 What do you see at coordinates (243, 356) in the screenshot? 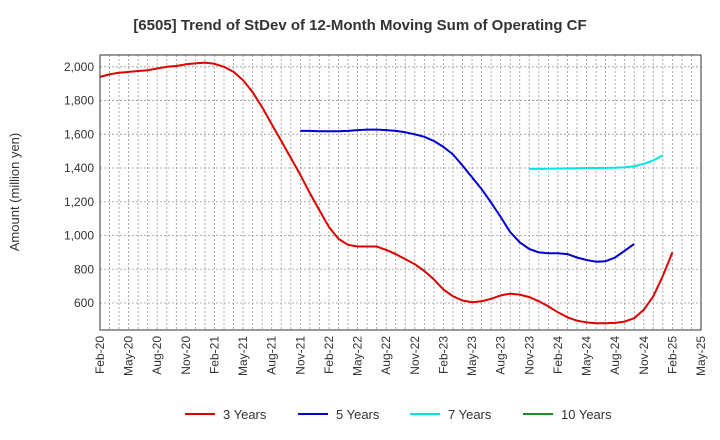
I see `x-tick-label: May-21` at bounding box center [243, 356].